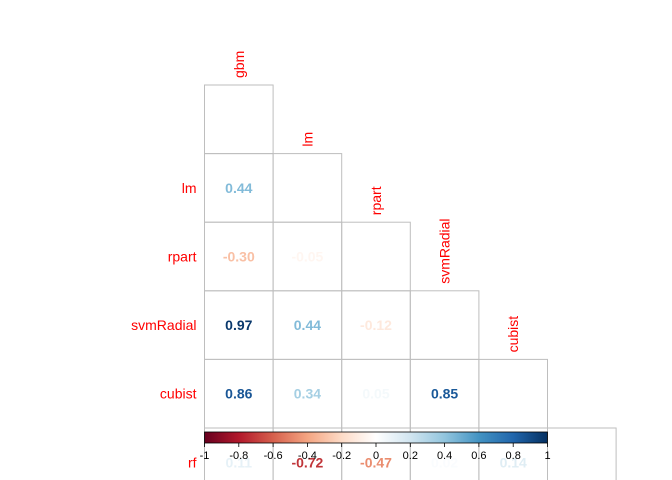 The height and width of the screenshot is (480, 672). Describe the element at coordinates (410, 456) in the screenshot. I see `color-scale-tick-label: 0.2` at that location.